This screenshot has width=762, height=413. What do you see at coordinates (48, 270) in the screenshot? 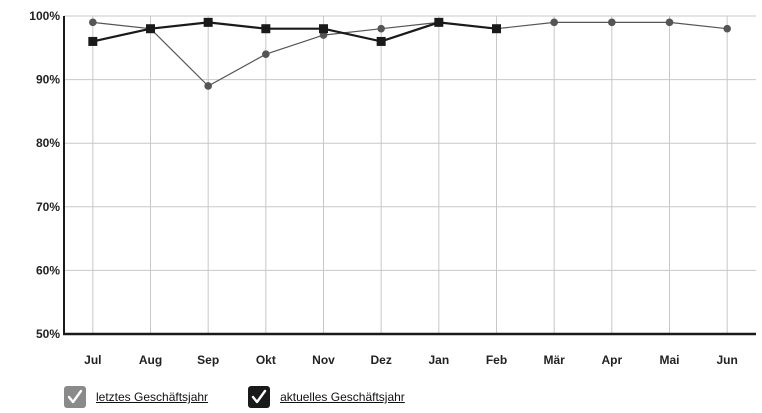
I see `y-tick-label: 60%` at bounding box center [48, 270].